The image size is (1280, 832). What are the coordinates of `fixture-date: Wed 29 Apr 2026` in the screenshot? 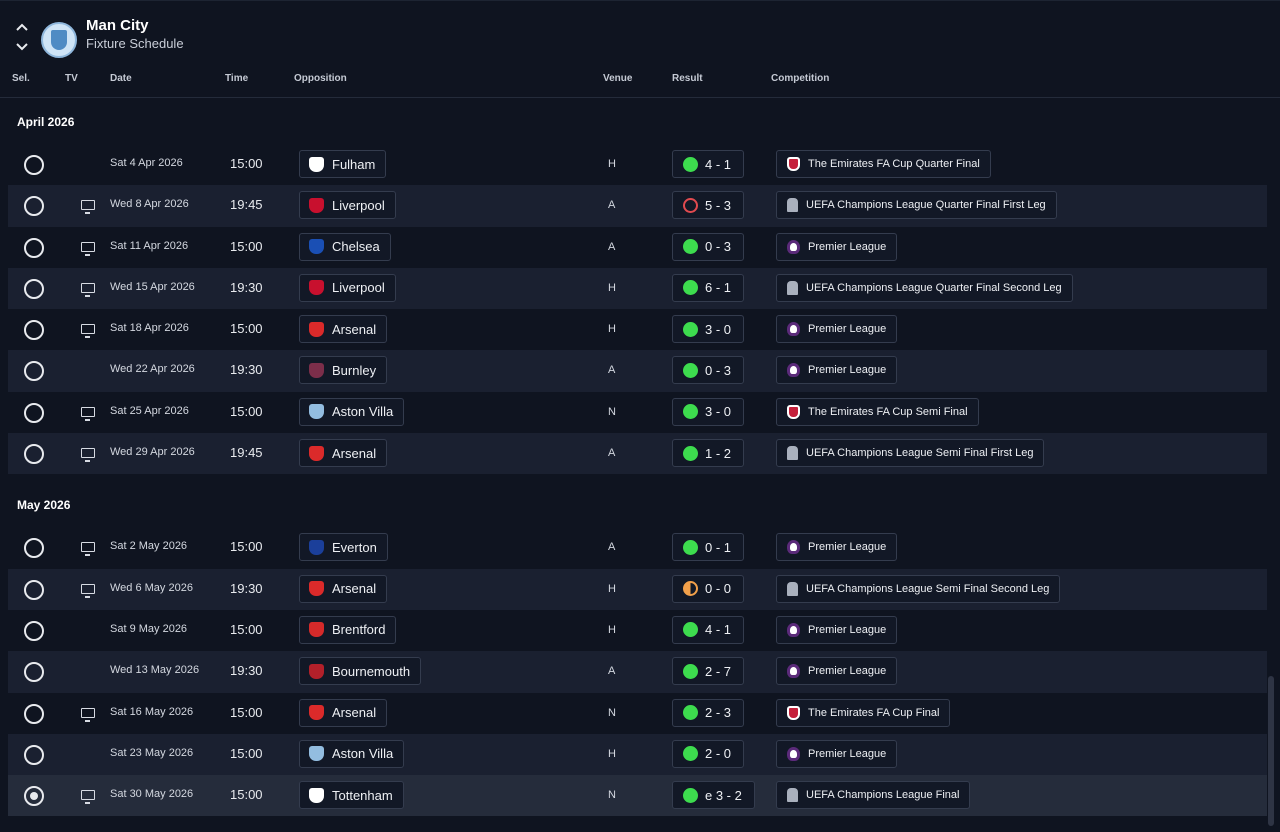 It's located at (152, 452).